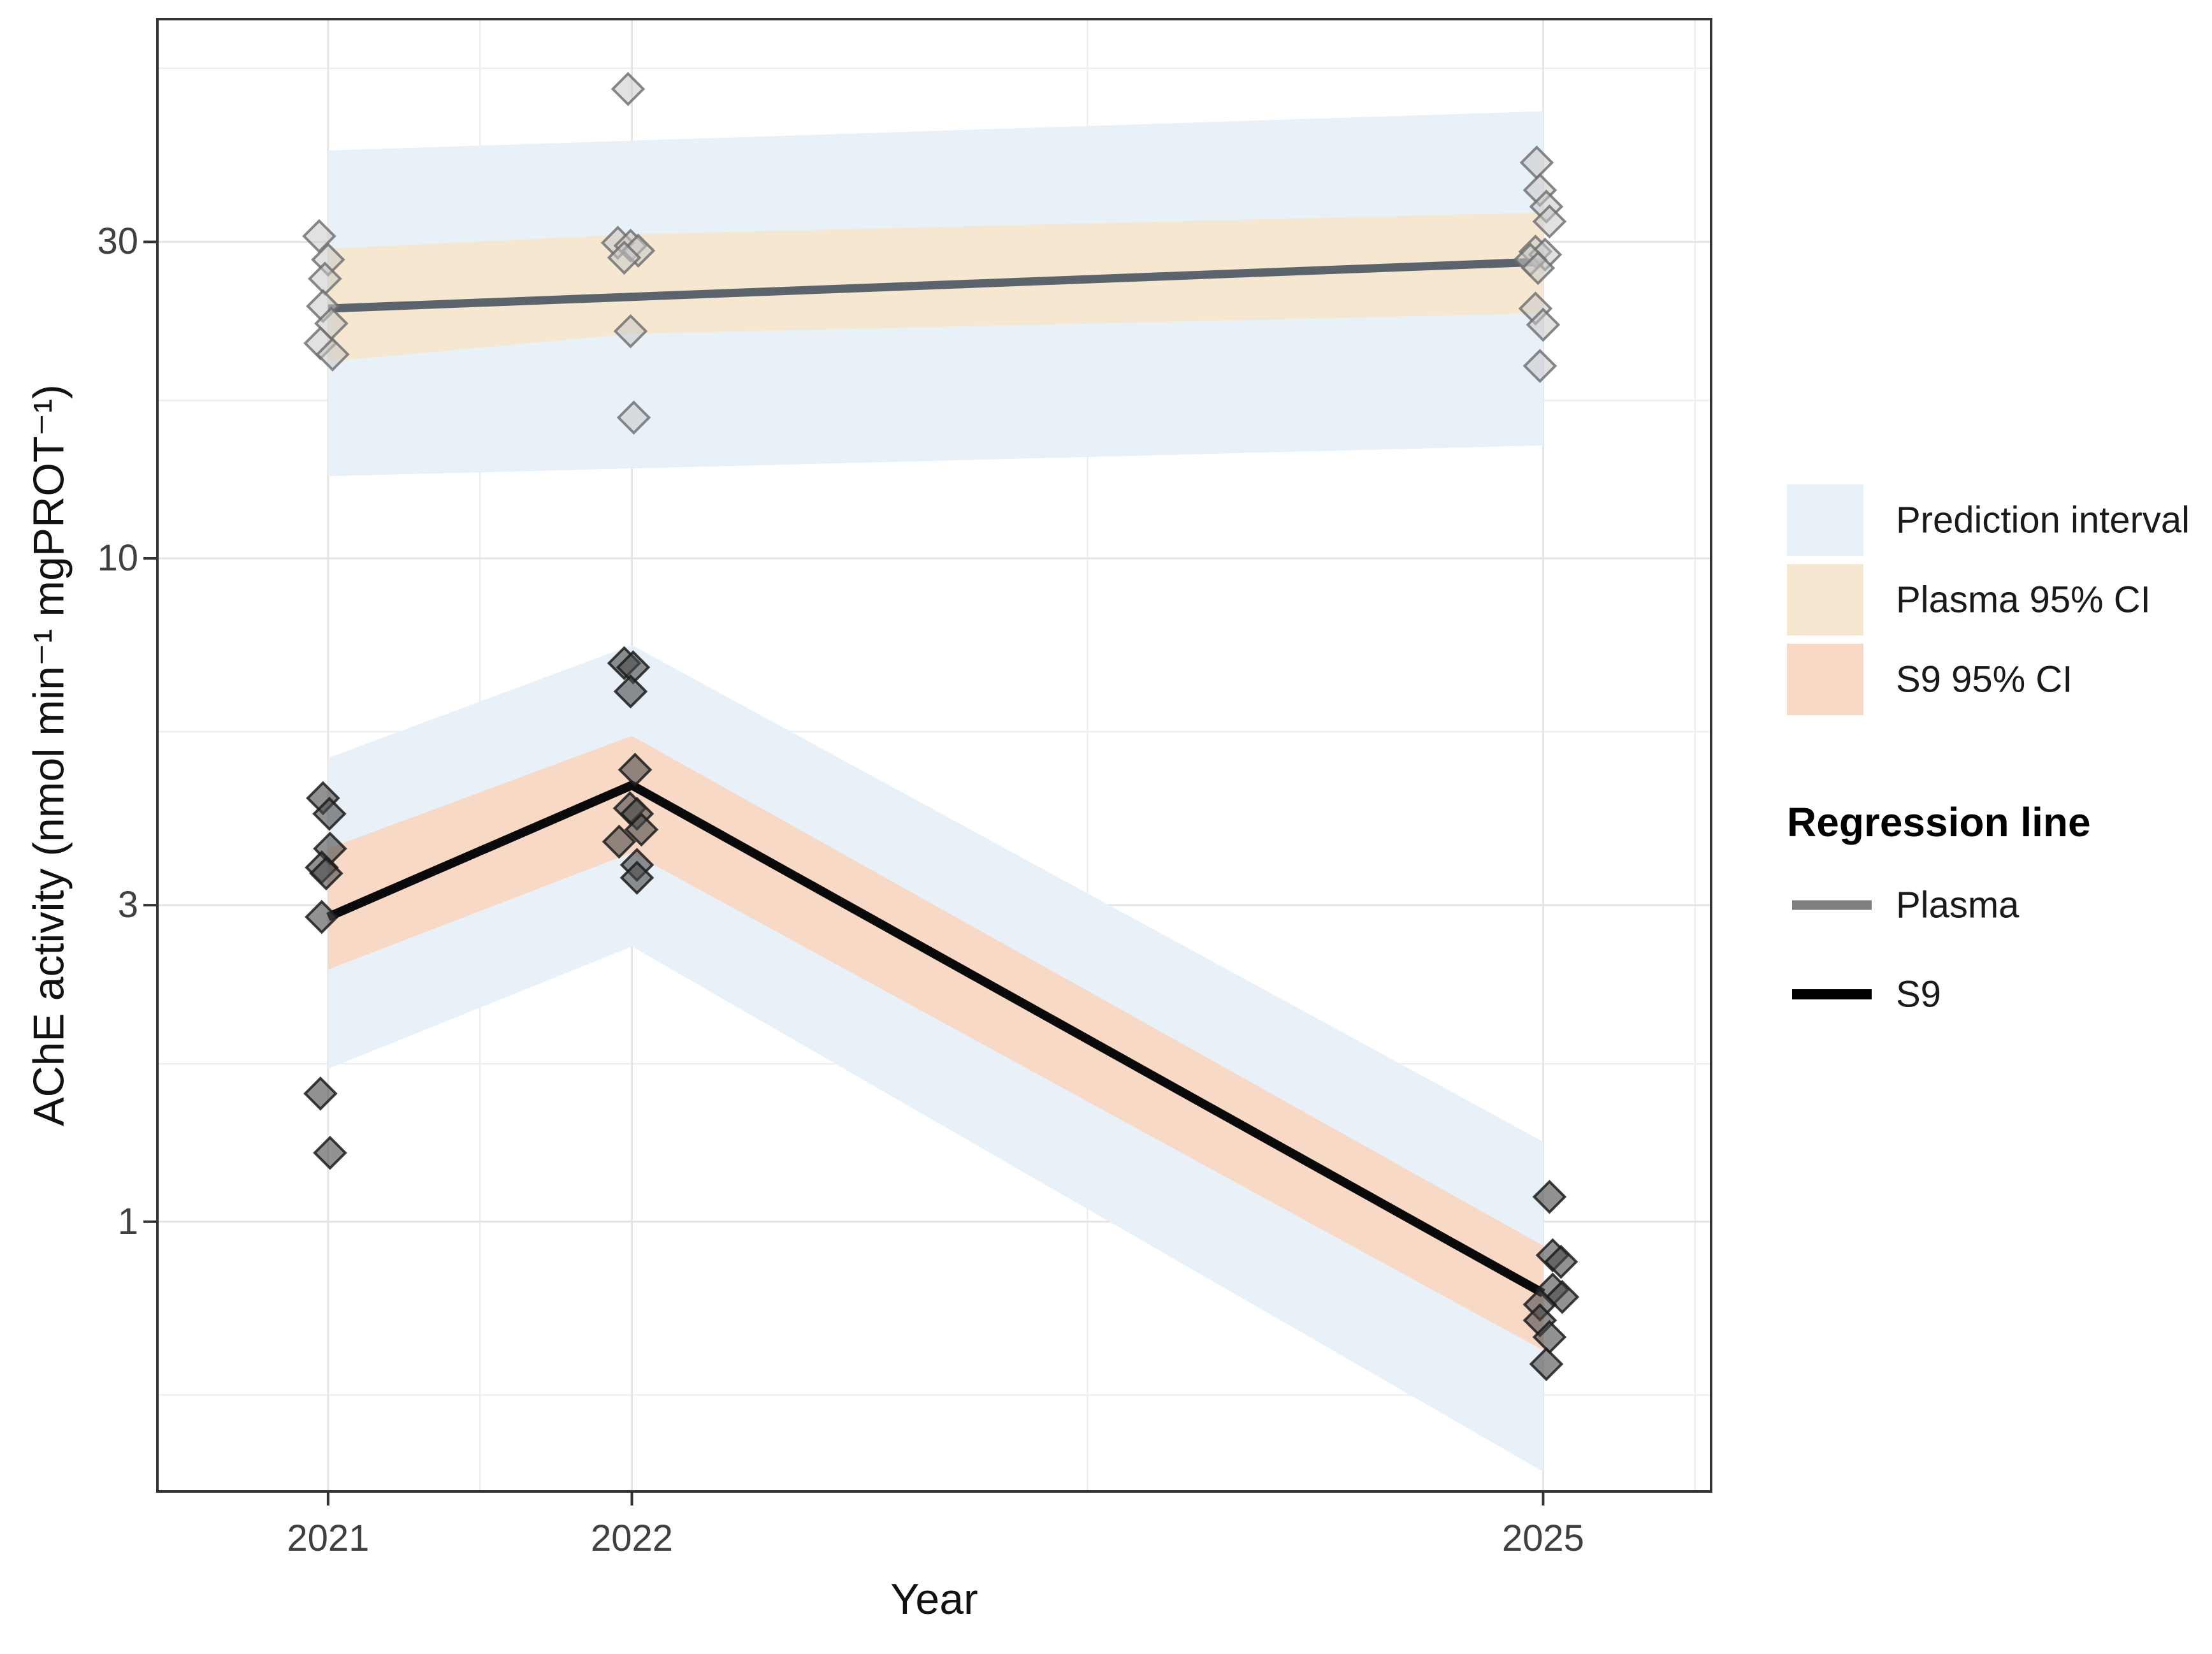  Describe the element at coordinates (1832, 905) in the screenshot. I see `plasma-line-swatch` at that location.